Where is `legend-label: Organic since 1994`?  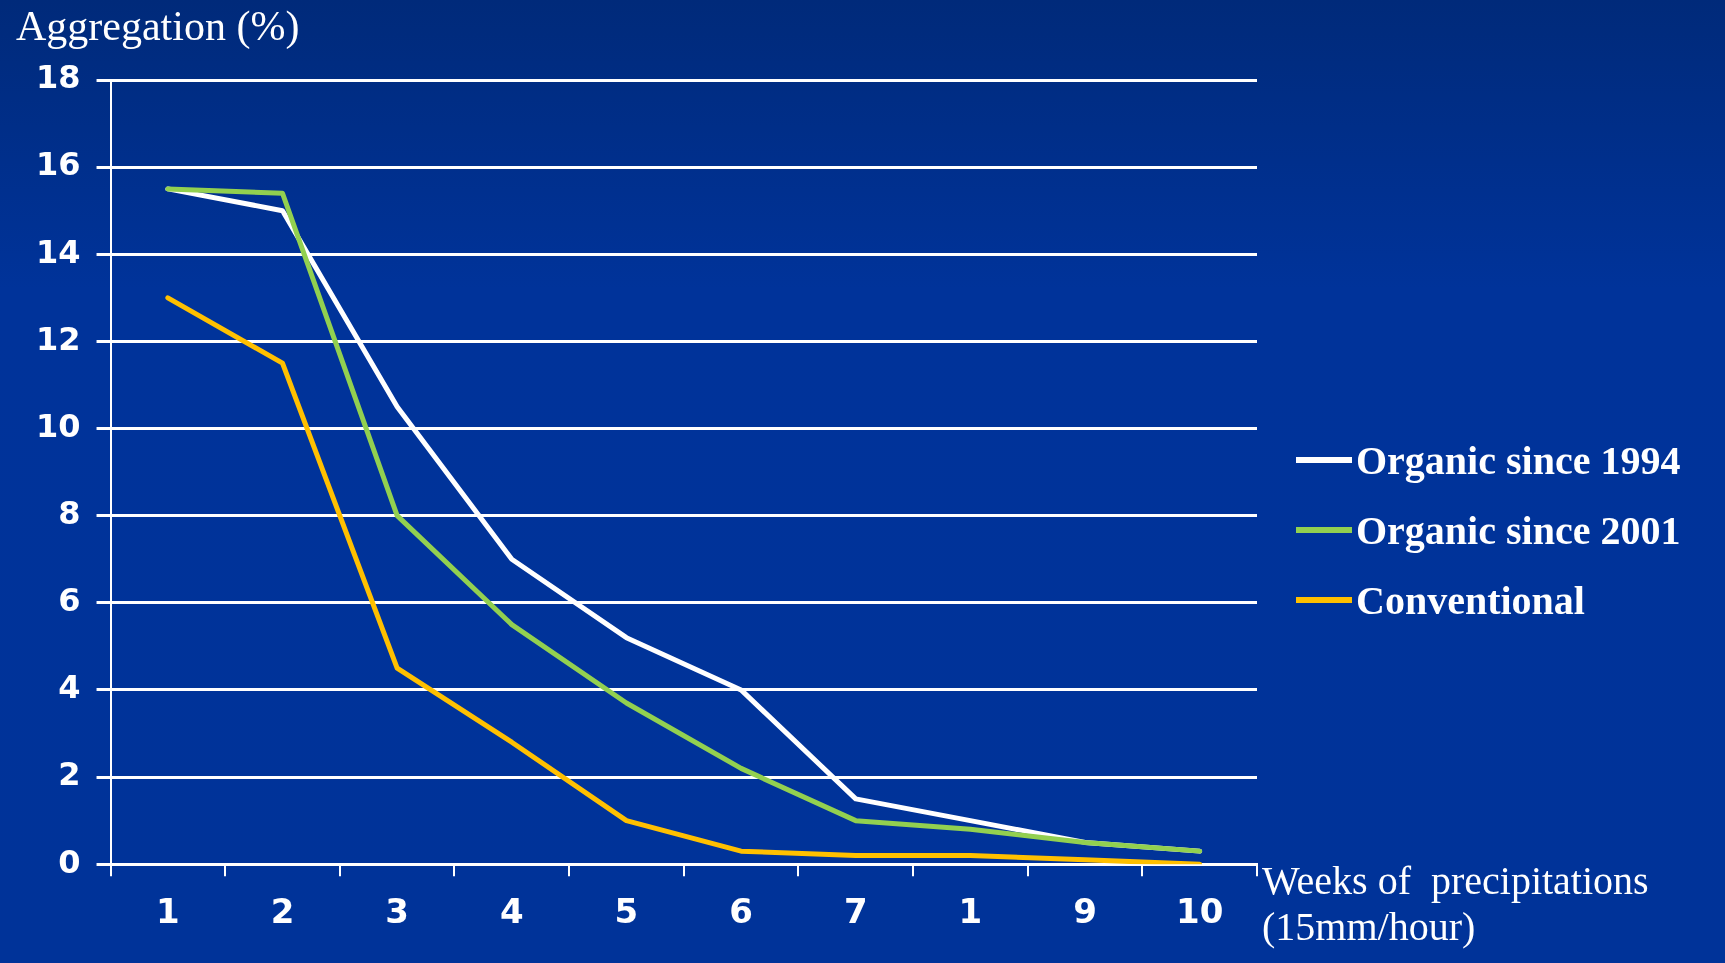
legend-label: Organic since 1994 is located at coordinates (1518, 460).